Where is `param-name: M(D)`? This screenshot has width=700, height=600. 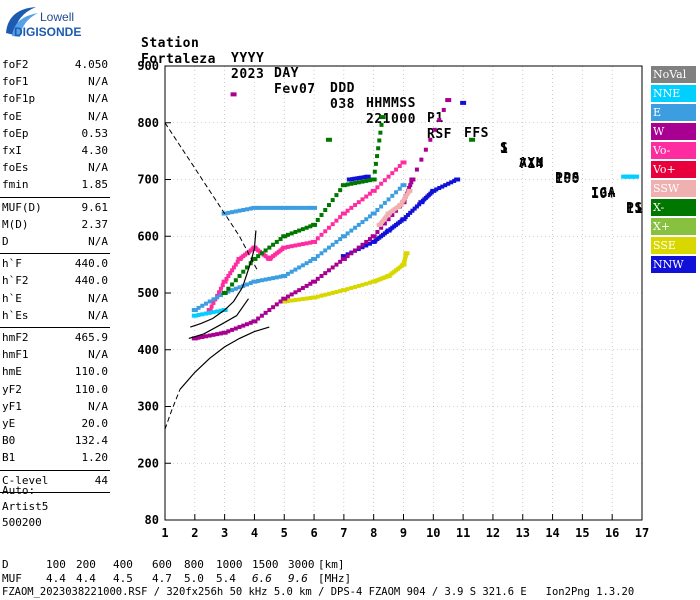 param-name: M(D) is located at coordinates (15, 224).